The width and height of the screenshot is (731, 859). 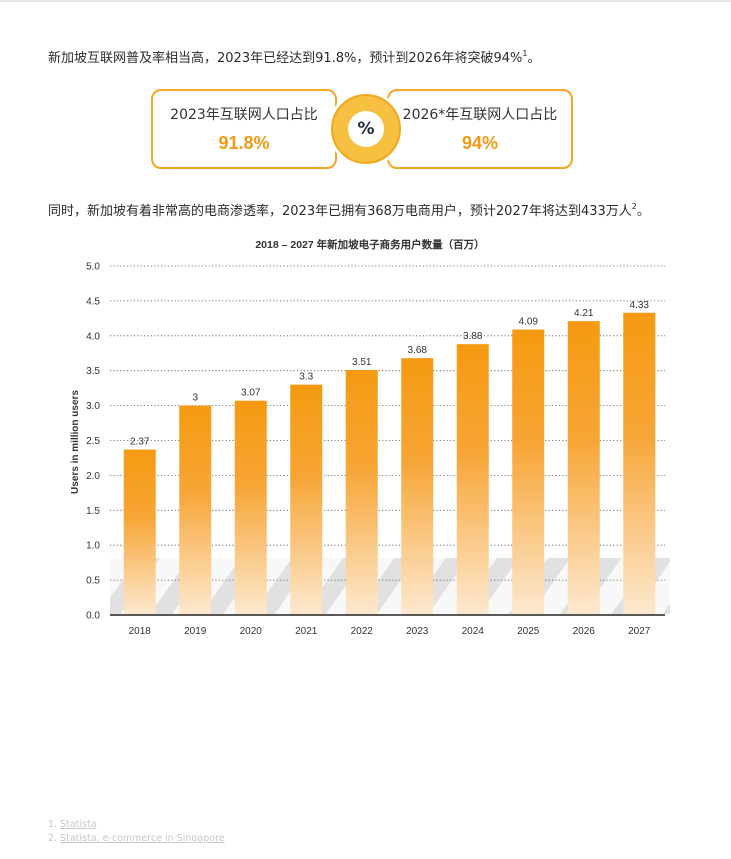 What do you see at coordinates (369, 244) in the screenshot?
I see `chart-title: 2018 – 2027 年新加坡电子商务用户数量（百万）` at bounding box center [369, 244].